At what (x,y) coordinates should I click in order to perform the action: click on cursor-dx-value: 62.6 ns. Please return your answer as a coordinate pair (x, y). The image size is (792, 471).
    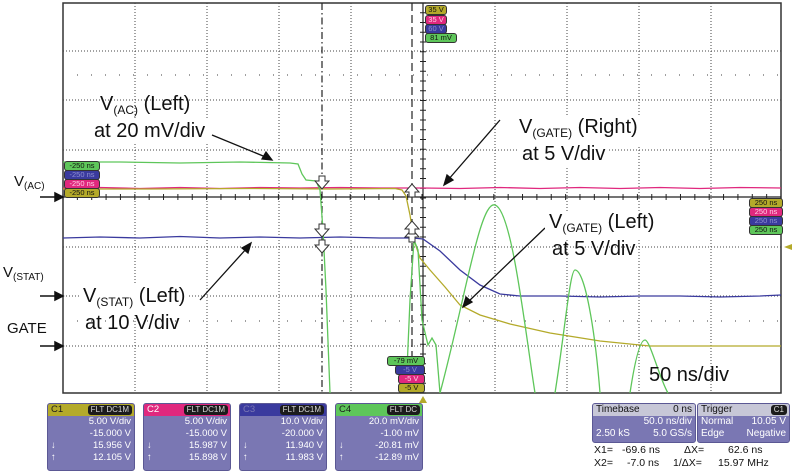
    Looking at the image, I should click on (745, 450).